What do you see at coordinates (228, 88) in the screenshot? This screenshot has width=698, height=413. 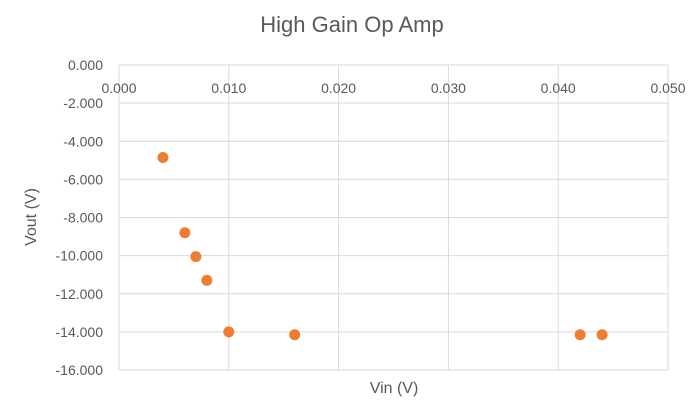 I see `x-tick-label: 0.010` at bounding box center [228, 88].